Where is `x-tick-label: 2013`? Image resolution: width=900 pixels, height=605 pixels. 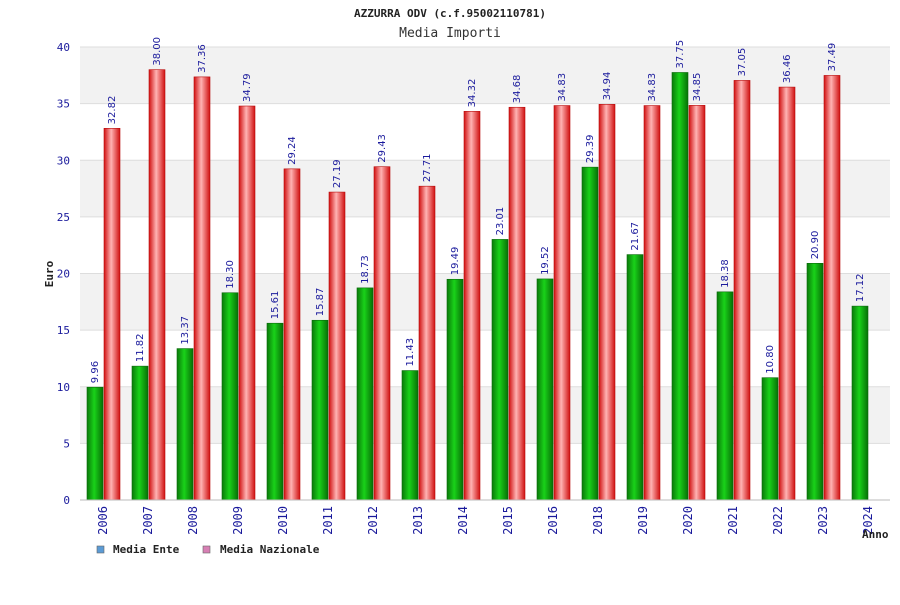
x-tick-label: 2013 is located at coordinates (418, 520).